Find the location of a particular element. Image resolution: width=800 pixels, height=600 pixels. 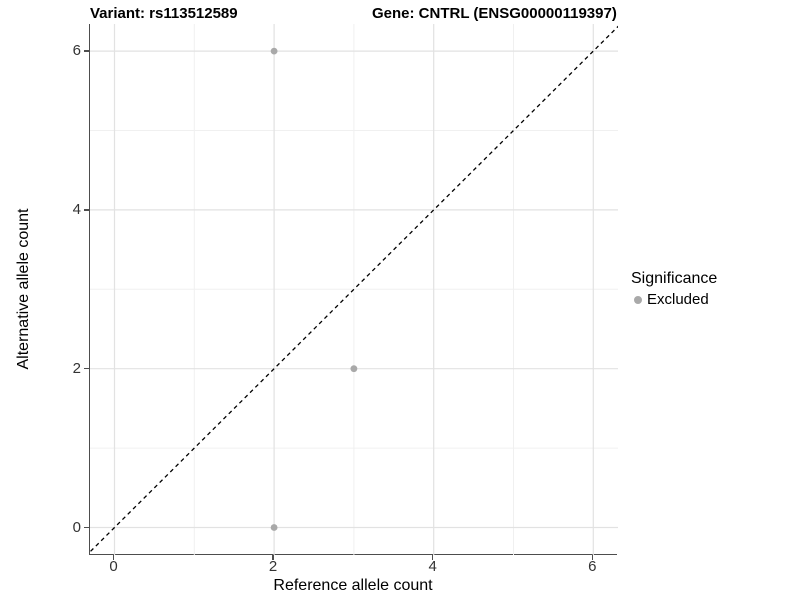

legend-item-excluded: Excluded is located at coordinates (674, 299).